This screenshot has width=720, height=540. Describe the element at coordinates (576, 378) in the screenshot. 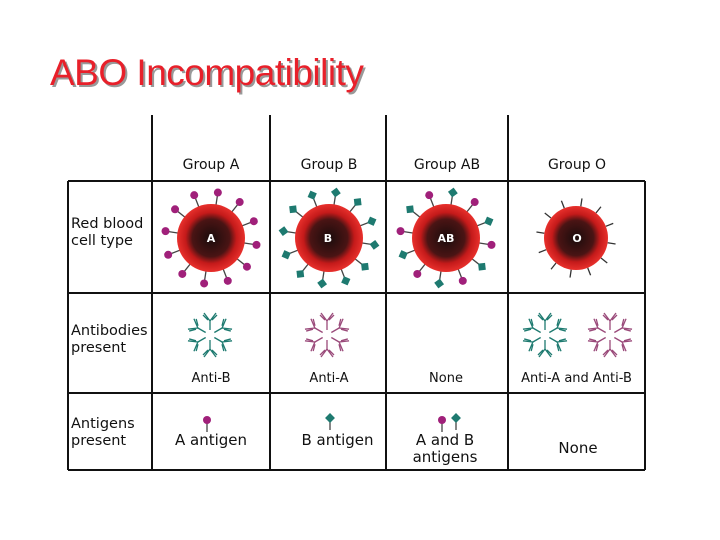

I see `antibody-label: Anti-A and Anti-B` at that location.